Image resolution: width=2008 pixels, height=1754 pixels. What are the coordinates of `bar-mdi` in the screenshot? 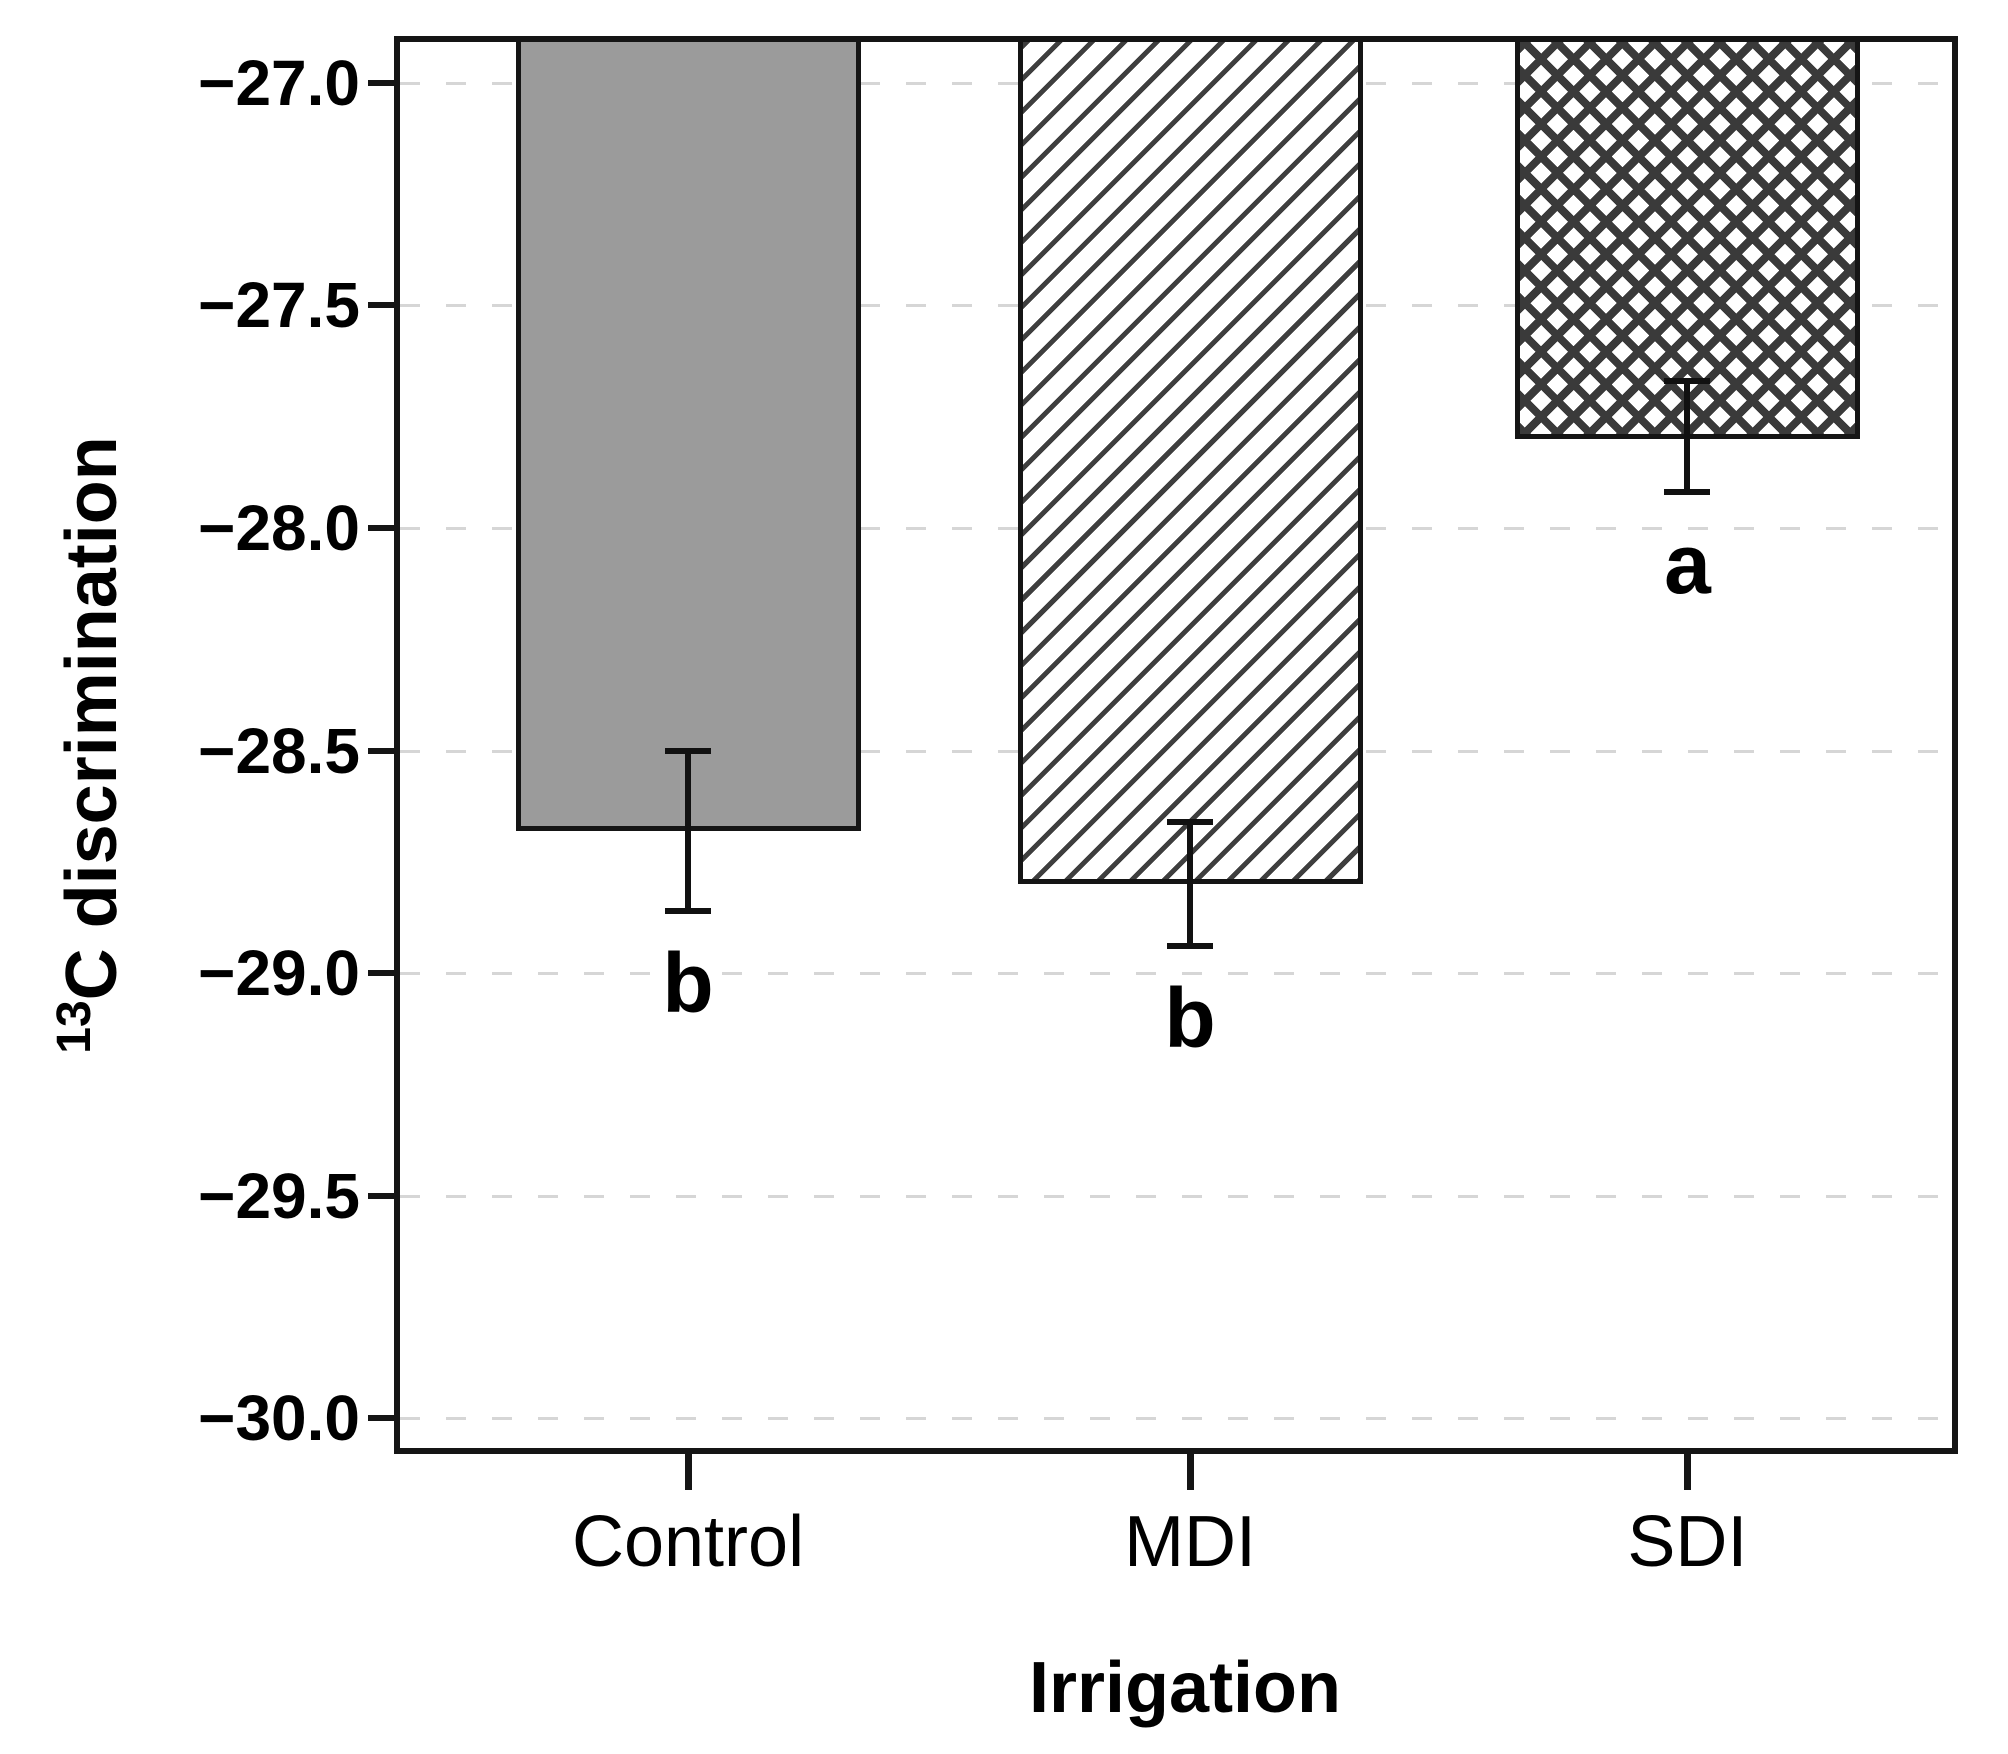 It's located at (1190, 463).